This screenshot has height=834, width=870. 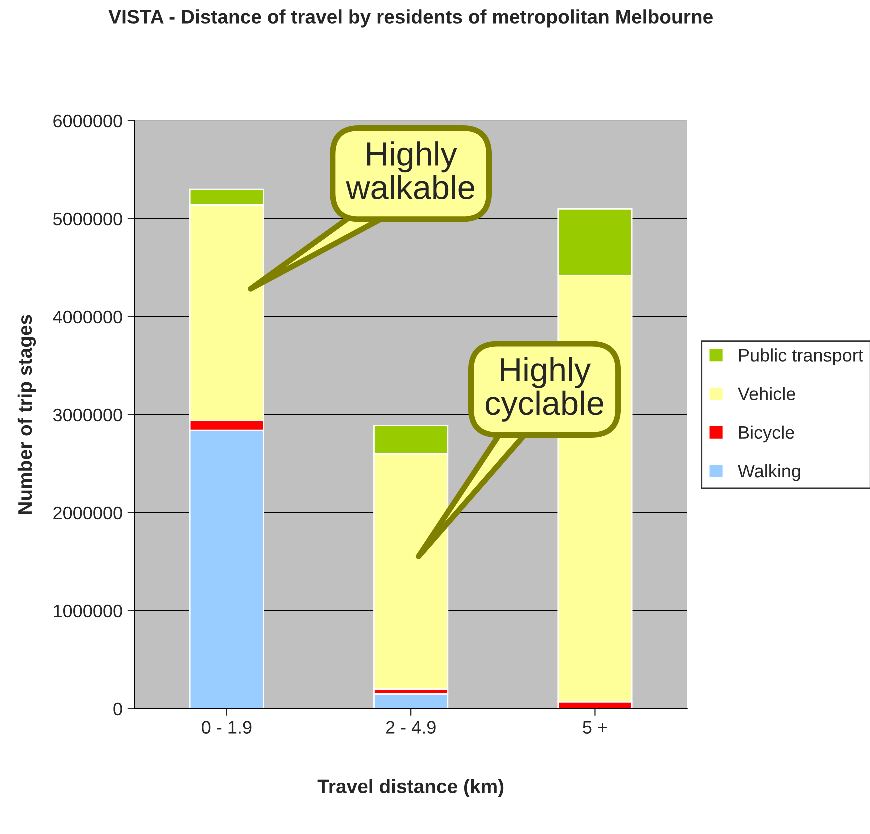 What do you see at coordinates (411, 727) in the screenshot?
I see `x-tick-label: 2 - 4.9` at bounding box center [411, 727].